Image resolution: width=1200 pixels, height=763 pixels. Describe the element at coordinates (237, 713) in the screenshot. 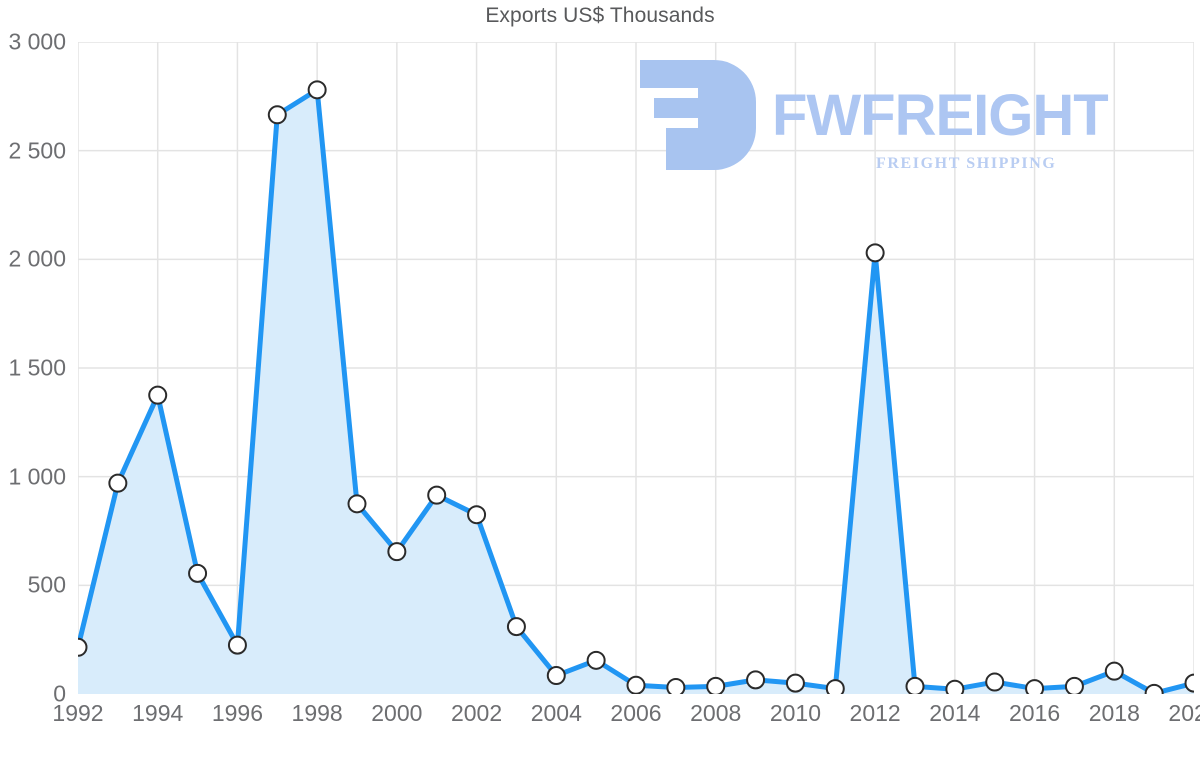

I see `x-tick-label: 1996` at that location.